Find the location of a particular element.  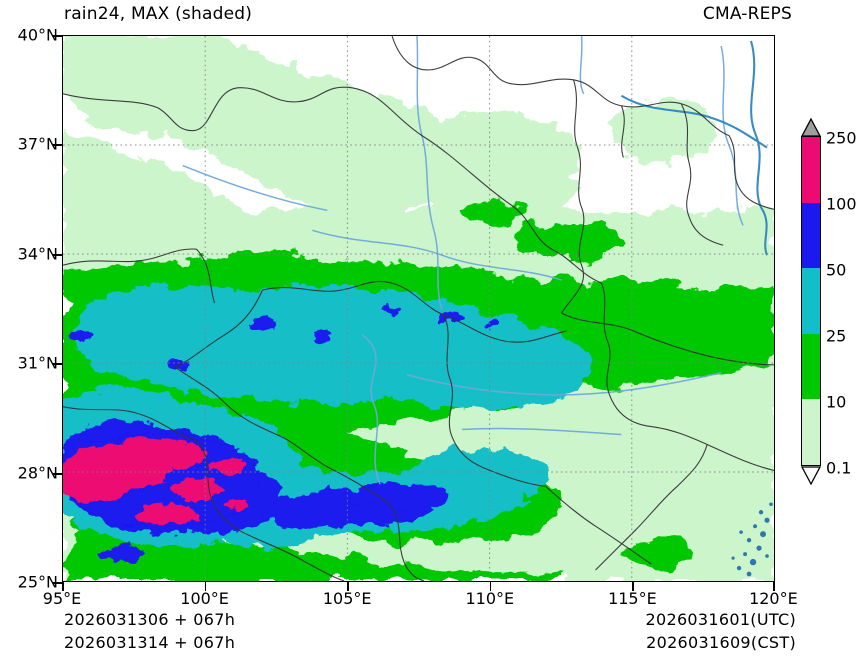

x-tick-label-105e: 105°E is located at coordinates (347, 598).